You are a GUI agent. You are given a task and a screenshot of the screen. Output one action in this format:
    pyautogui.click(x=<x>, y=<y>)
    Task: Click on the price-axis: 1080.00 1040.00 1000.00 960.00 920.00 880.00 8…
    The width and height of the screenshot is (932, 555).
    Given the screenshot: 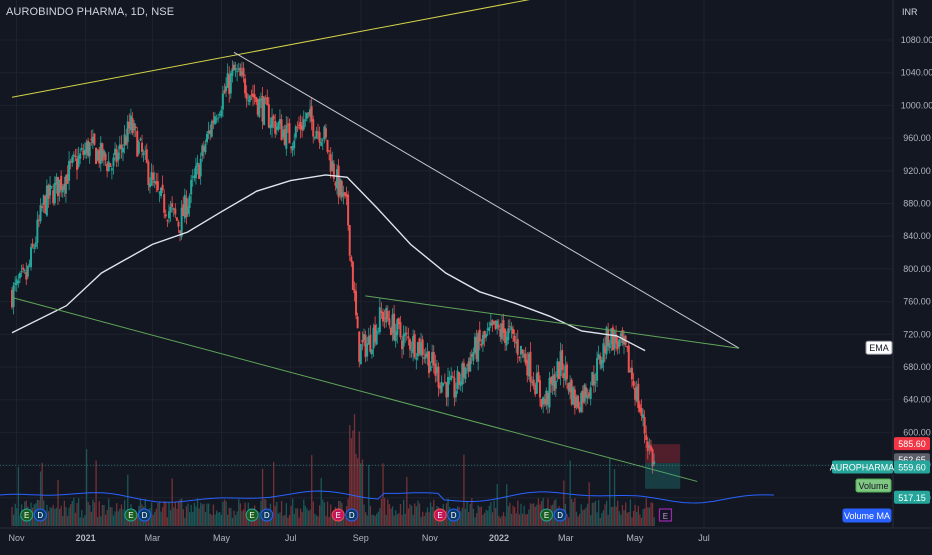 What is the action you would take?
    pyautogui.click(x=916, y=269)
    